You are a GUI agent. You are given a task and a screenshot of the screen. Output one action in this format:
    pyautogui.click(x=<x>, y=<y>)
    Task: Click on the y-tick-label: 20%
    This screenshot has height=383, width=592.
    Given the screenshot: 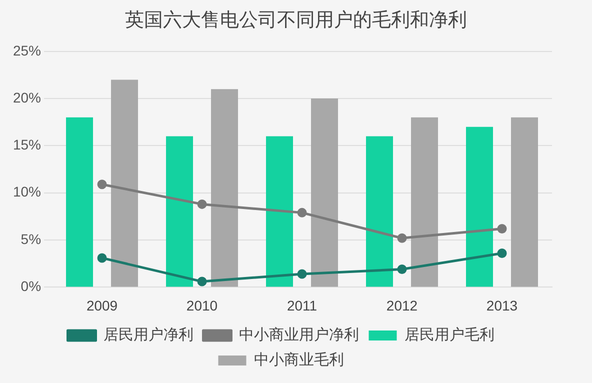 What is the action you would take?
    pyautogui.click(x=27, y=97)
    